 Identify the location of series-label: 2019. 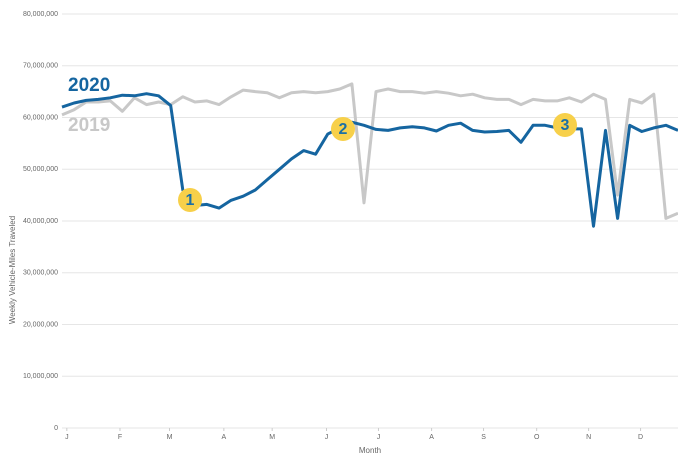
(89, 125).